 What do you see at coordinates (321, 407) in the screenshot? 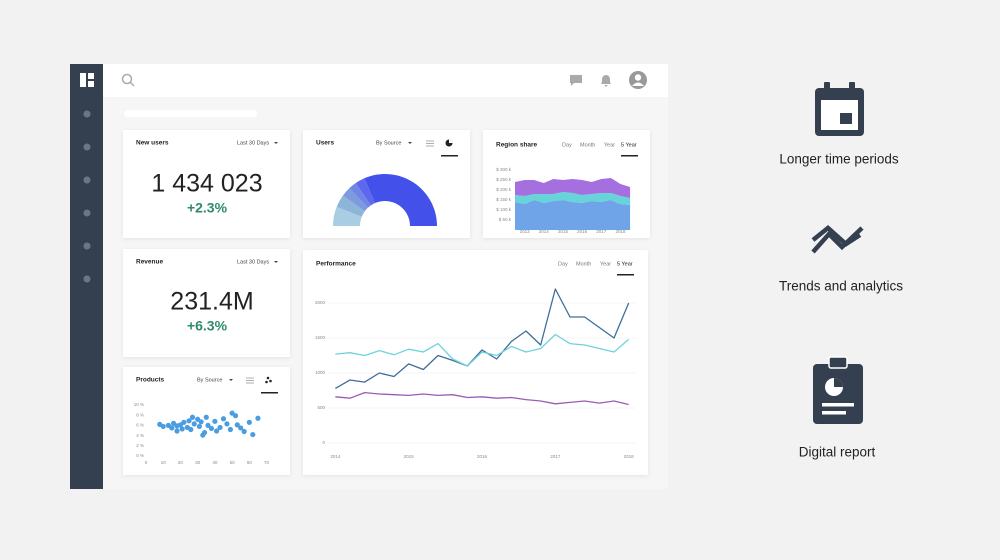
I see `y-tick-label: 500` at bounding box center [321, 407].